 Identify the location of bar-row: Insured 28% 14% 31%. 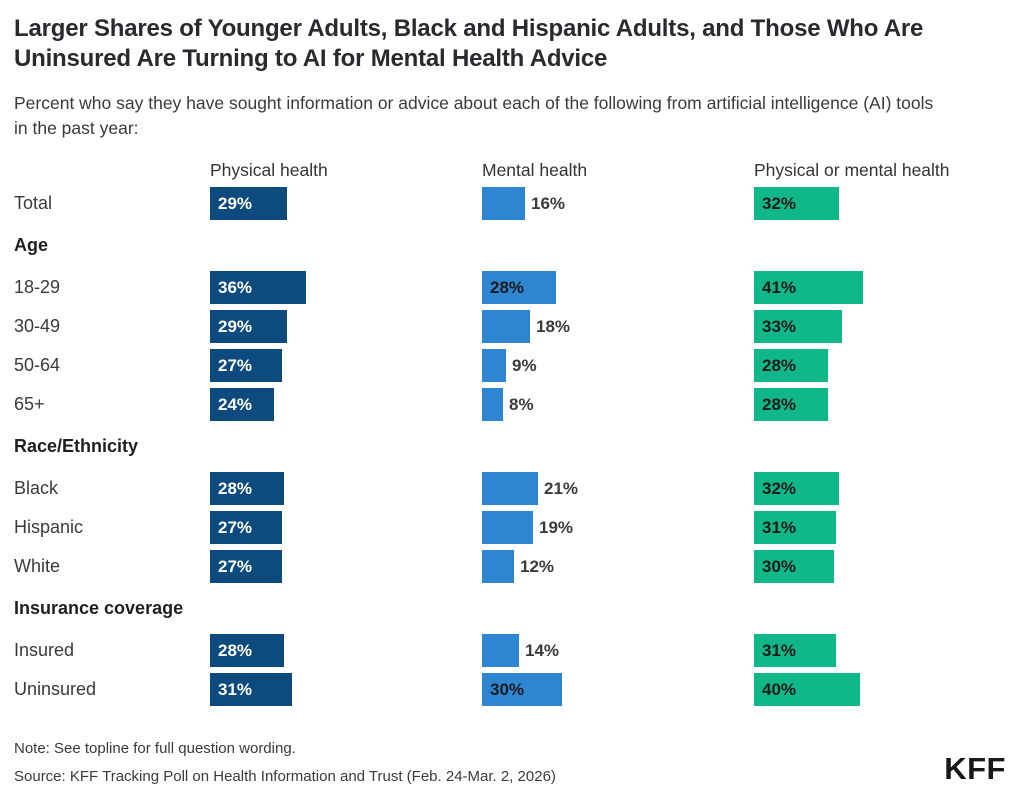
(512, 650).